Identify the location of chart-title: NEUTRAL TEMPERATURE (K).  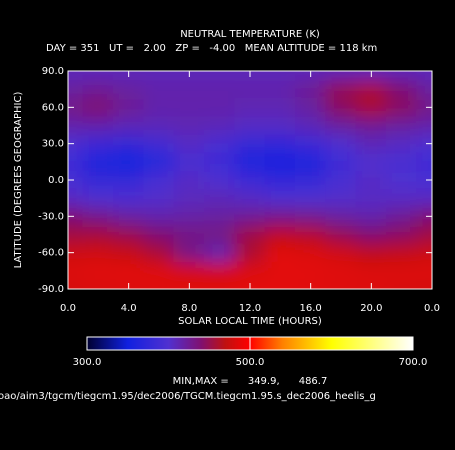
(250, 34).